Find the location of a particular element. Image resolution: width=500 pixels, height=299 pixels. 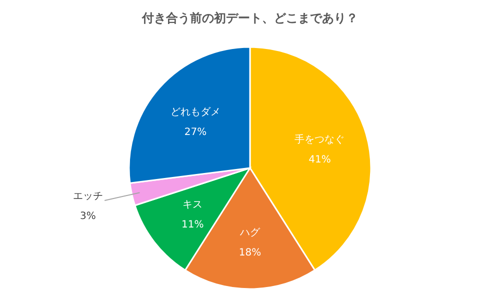

data-label: 3% is located at coordinates (88, 216).